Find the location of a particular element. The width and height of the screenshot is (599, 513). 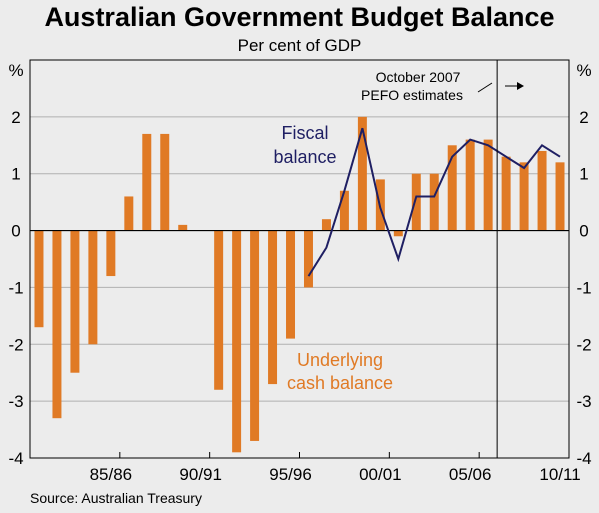

y-tick-label-left: -3 is located at coordinates (15, 401).